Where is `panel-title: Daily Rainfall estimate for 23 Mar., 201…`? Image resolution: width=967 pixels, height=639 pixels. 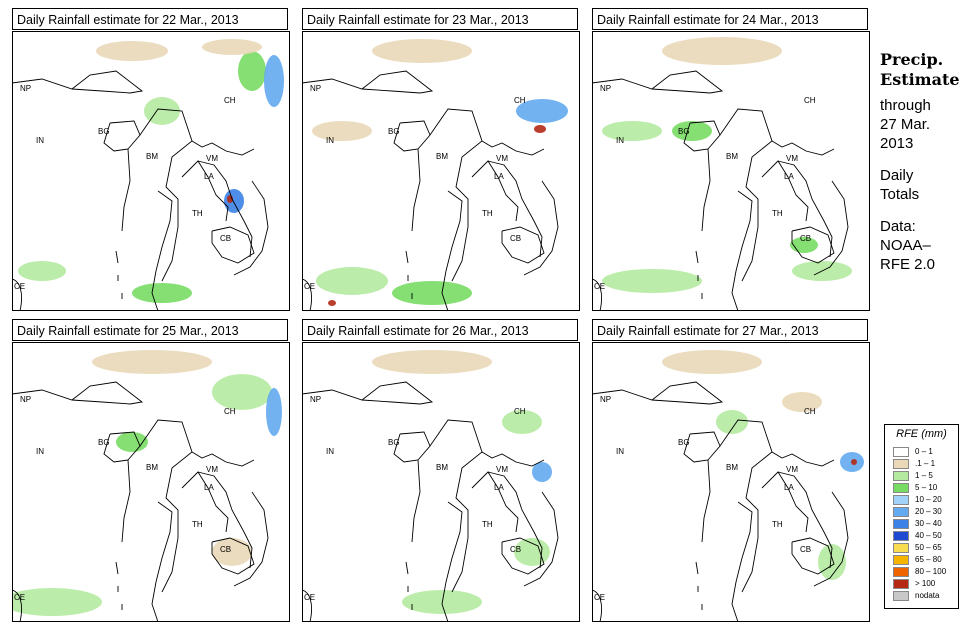 panel-title: Daily Rainfall estimate for 23 Mar., 201… is located at coordinates (440, 19).